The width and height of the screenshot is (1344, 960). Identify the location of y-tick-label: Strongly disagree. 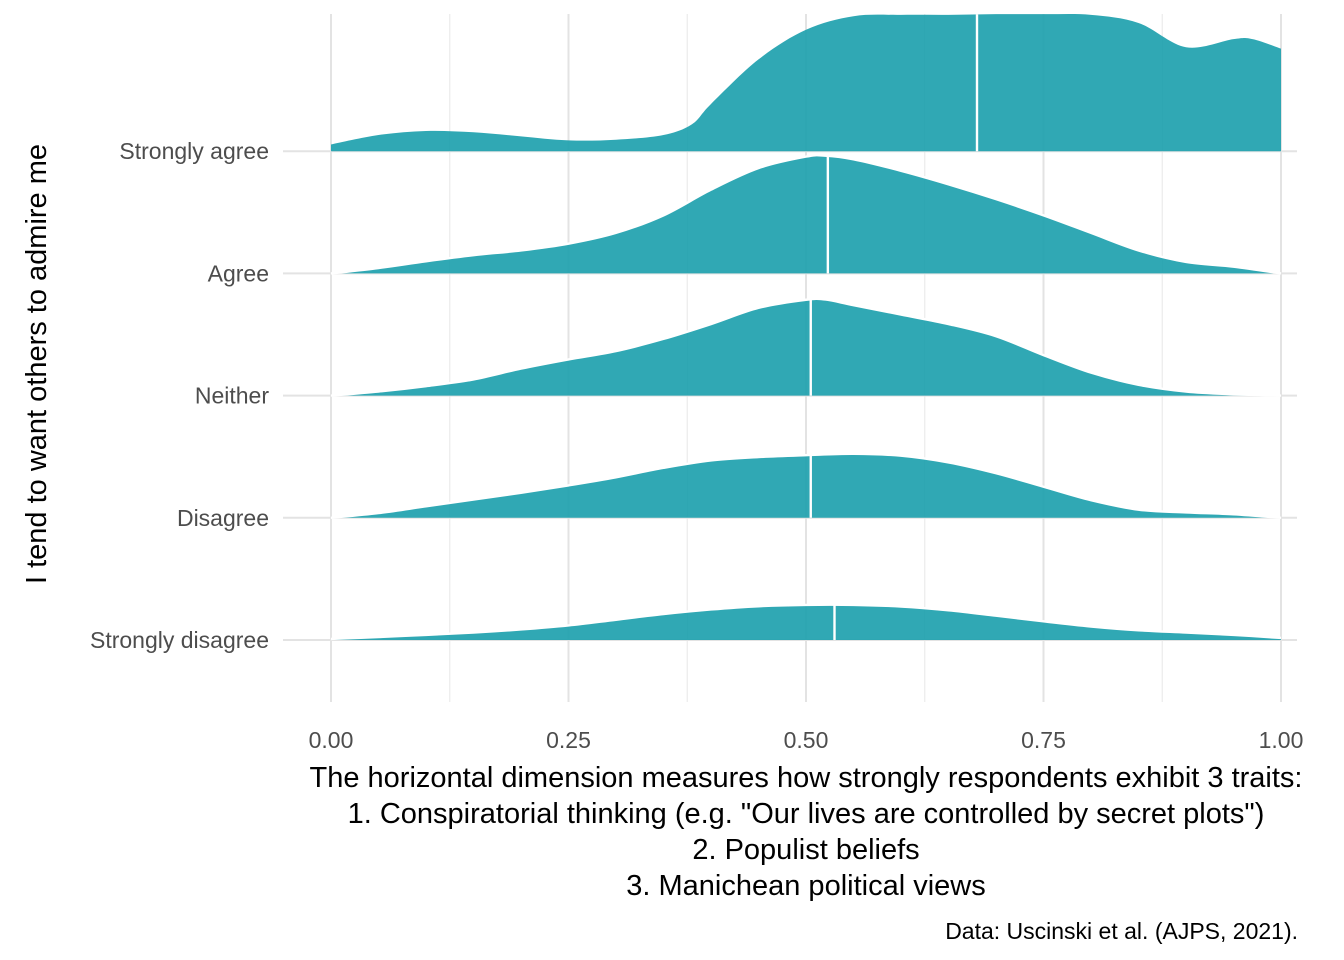
(179, 640).